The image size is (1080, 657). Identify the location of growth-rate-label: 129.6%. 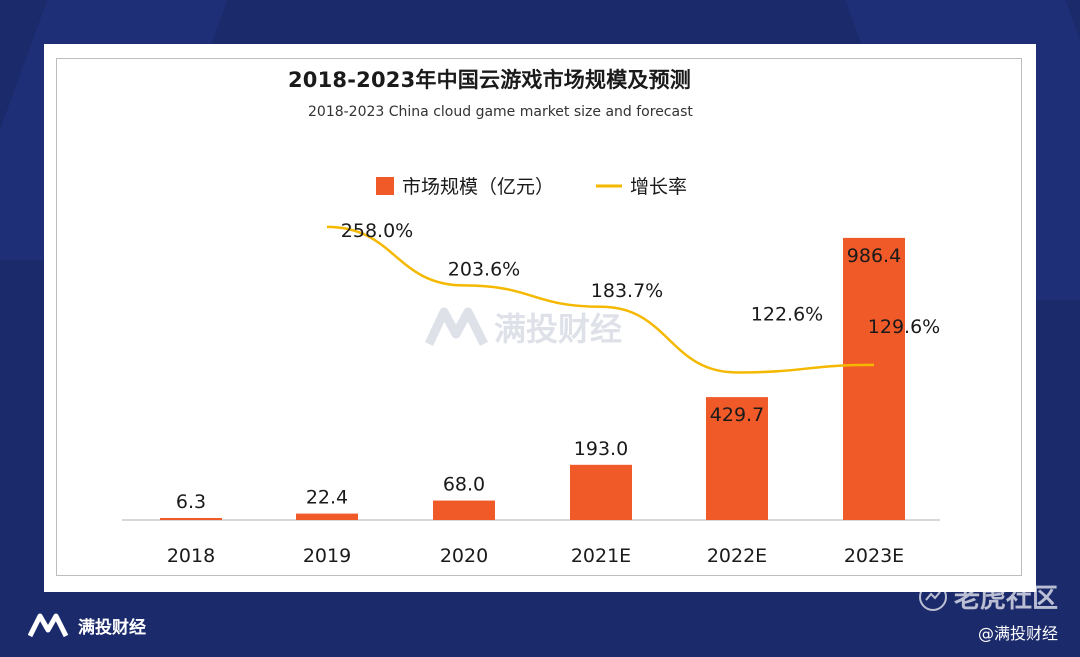
(904, 327).